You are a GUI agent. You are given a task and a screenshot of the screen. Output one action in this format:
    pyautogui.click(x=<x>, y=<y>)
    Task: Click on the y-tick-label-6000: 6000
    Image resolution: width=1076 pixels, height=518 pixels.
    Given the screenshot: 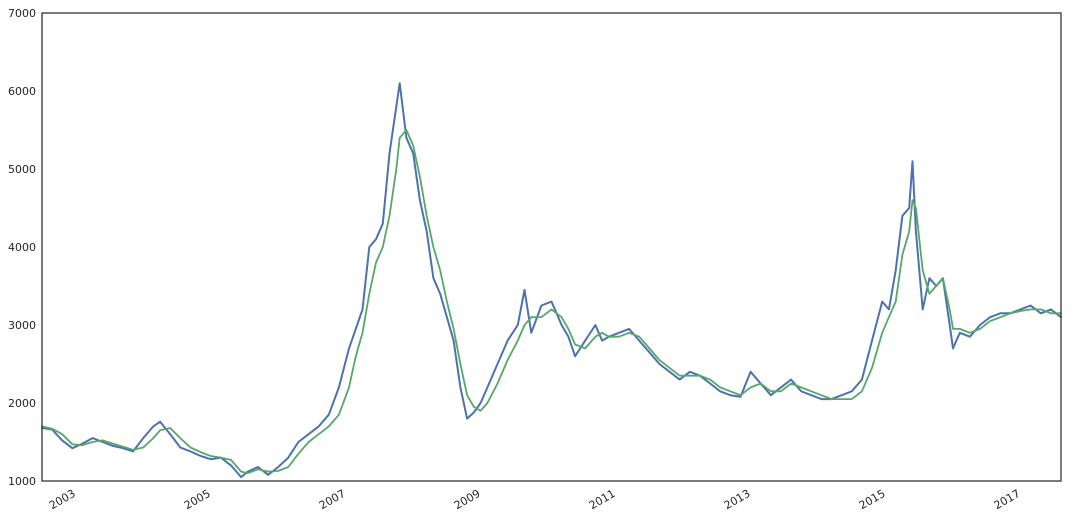 What is the action you would take?
    pyautogui.click(x=22, y=91)
    